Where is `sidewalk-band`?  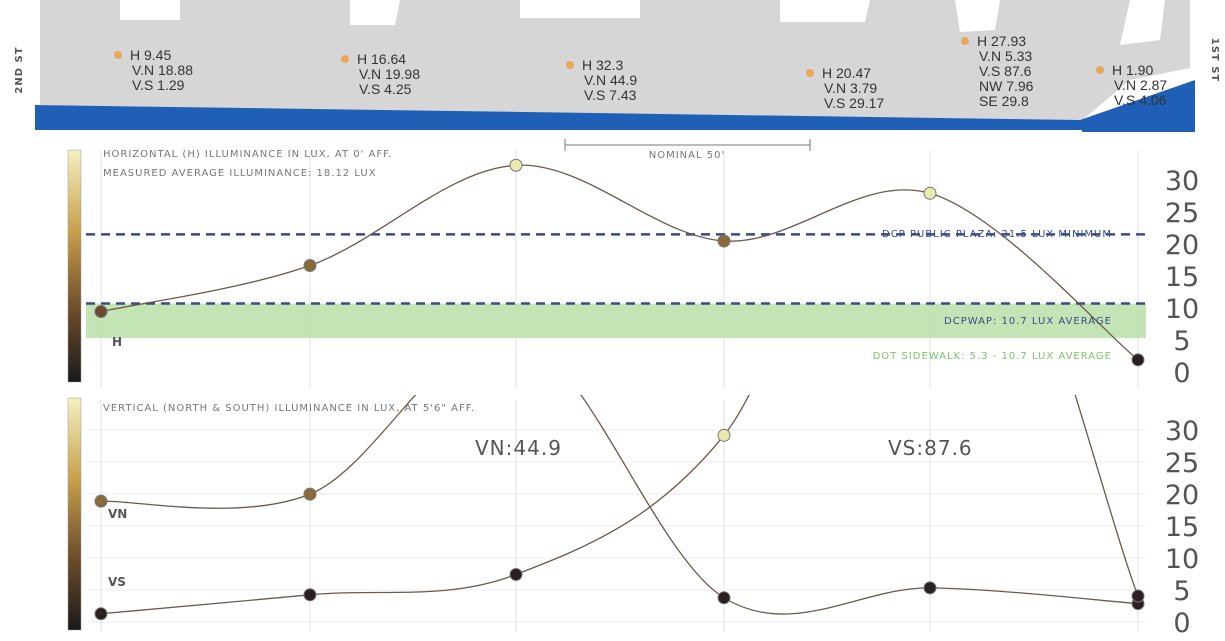 sidewalk-band is located at coordinates (615, 106).